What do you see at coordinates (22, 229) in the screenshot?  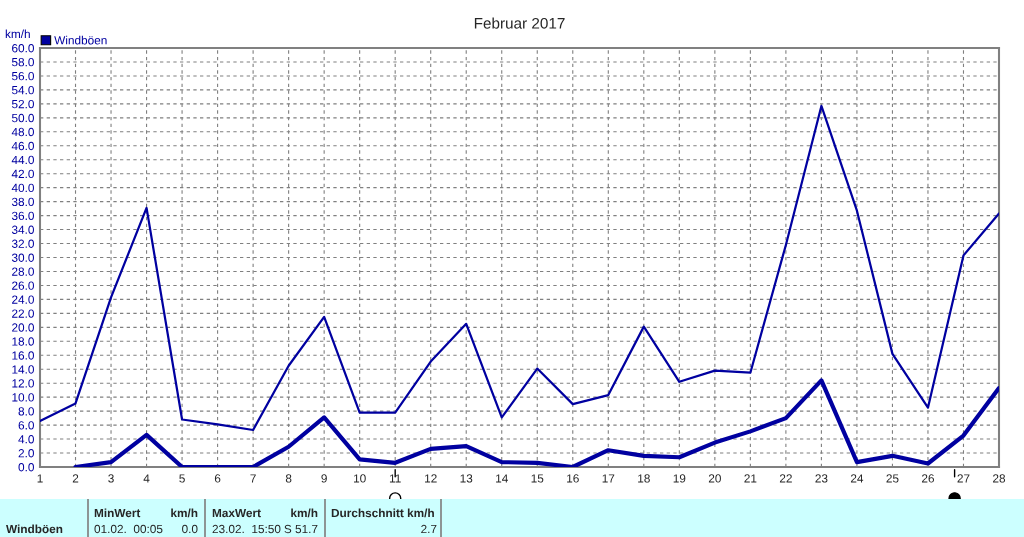 I see `y-tick-label: 34.0` at bounding box center [22, 229].